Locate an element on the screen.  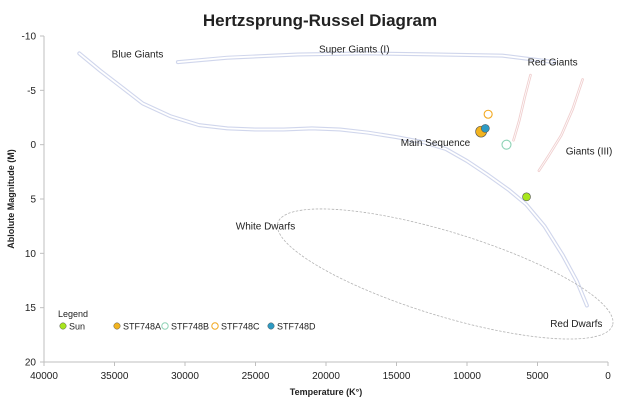
x-tick-label: 5000 is located at coordinates (537, 376).